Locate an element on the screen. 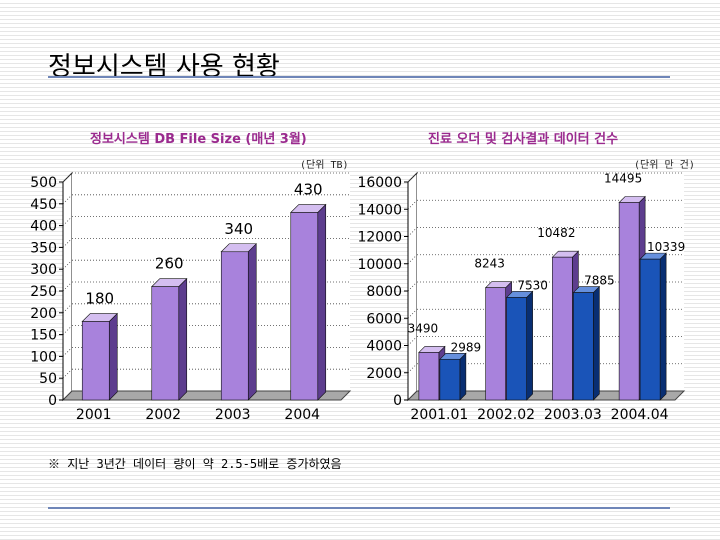 Image resolution: width=720 pixels, height=540 pixels. c2-xtick-label: 2003.03 is located at coordinates (573, 415).